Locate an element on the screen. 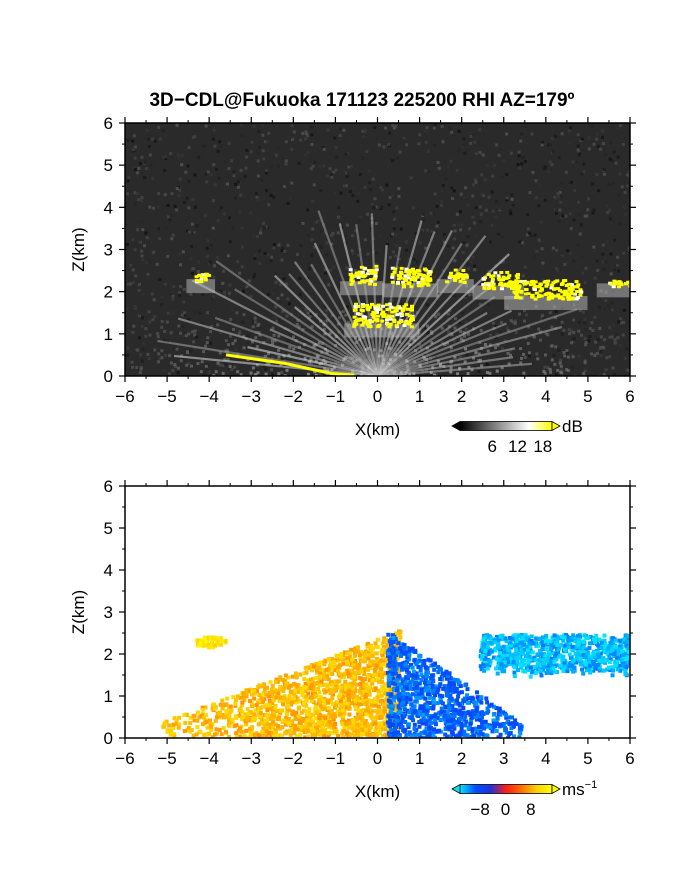  colorbar-tick-label: −8 is located at coordinates (480, 809).